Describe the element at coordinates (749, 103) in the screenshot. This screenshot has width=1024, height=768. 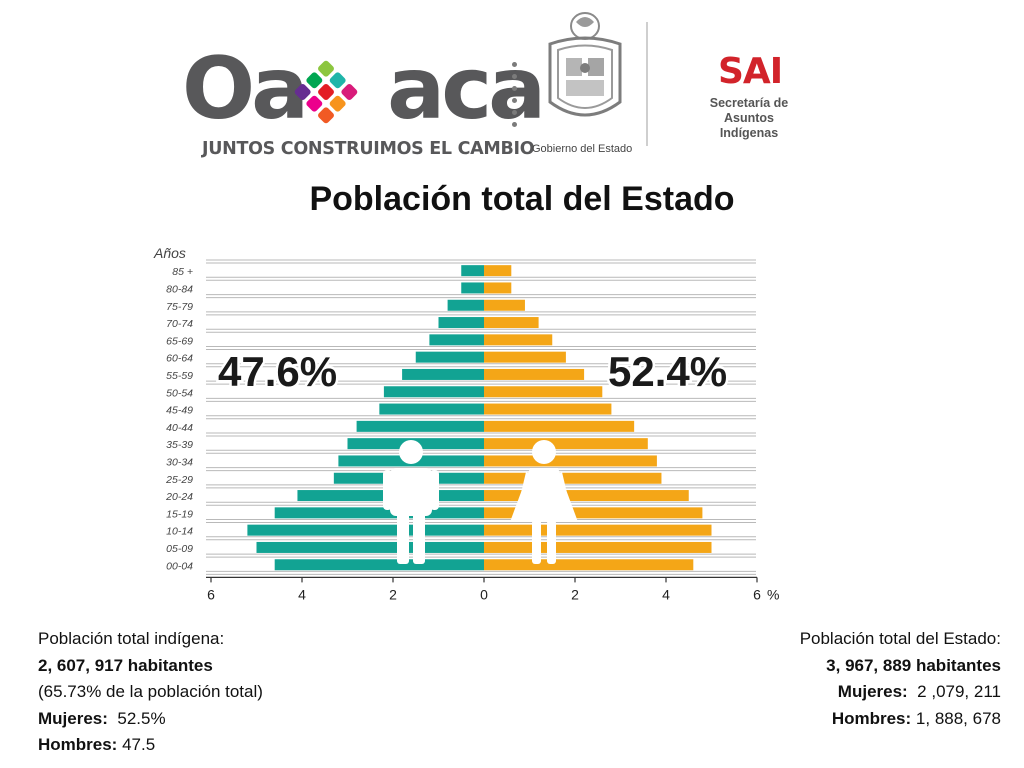
I see `sai-subtitle-line1: Secretaría de` at that location.